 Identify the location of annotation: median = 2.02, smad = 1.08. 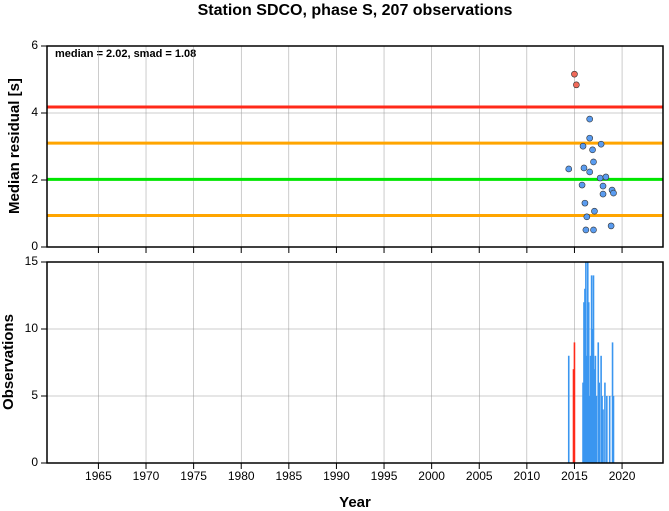
(125, 54).